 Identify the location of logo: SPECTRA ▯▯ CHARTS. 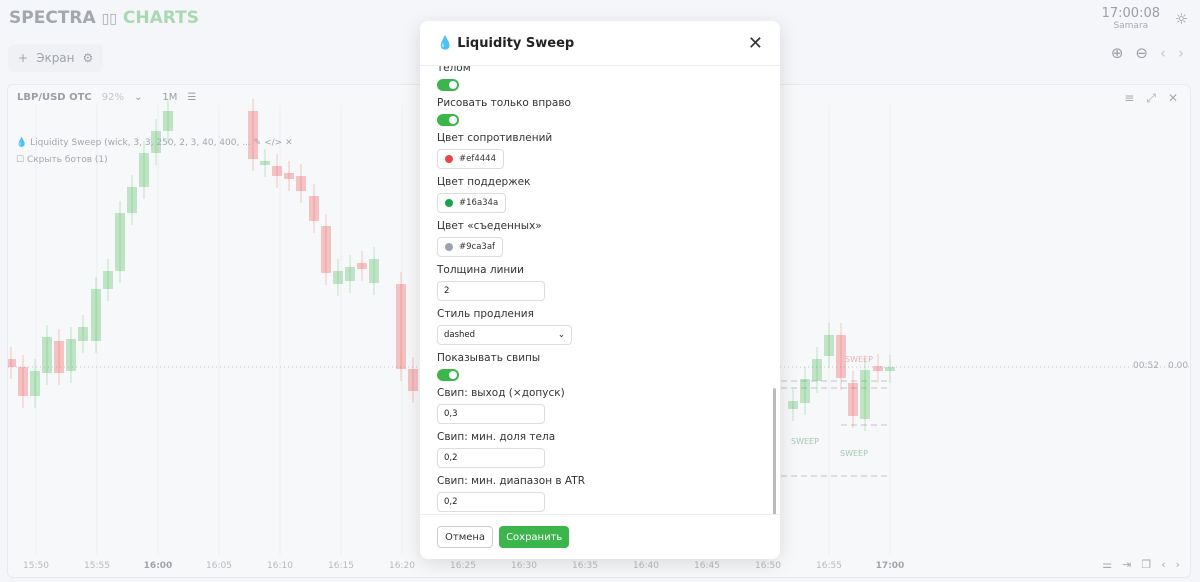
(104, 18).